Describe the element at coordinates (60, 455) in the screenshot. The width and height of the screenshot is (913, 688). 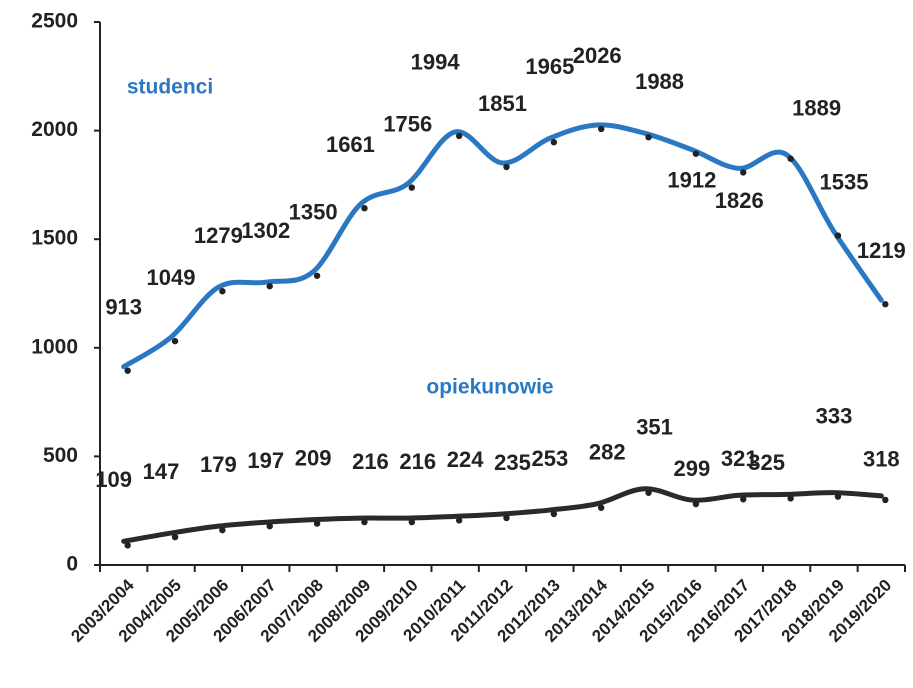
I see `y-tick-label: 500` at that location.